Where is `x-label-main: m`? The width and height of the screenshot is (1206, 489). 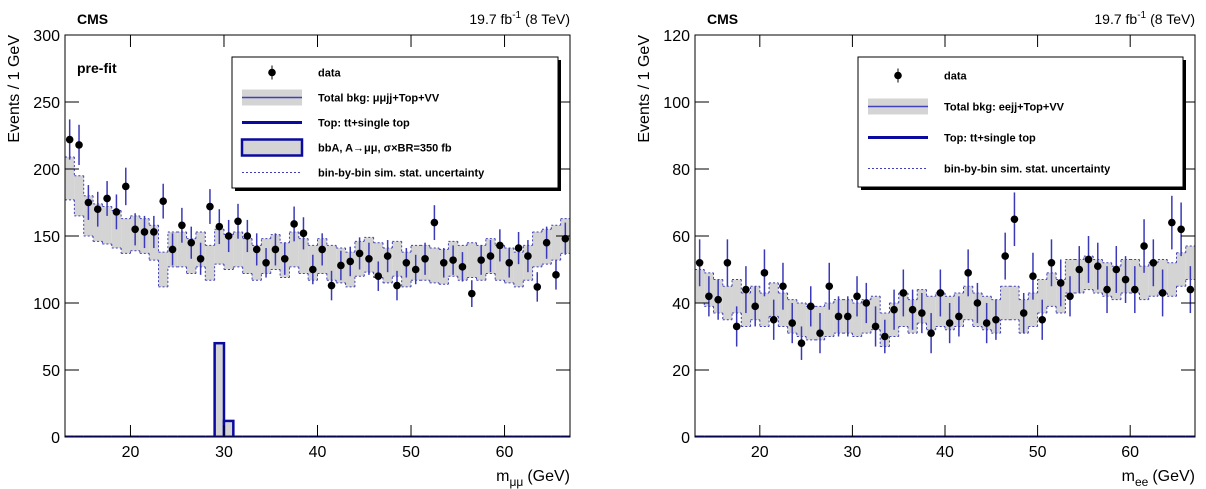 x-label-main: m is located at coordinates (1128, 476).